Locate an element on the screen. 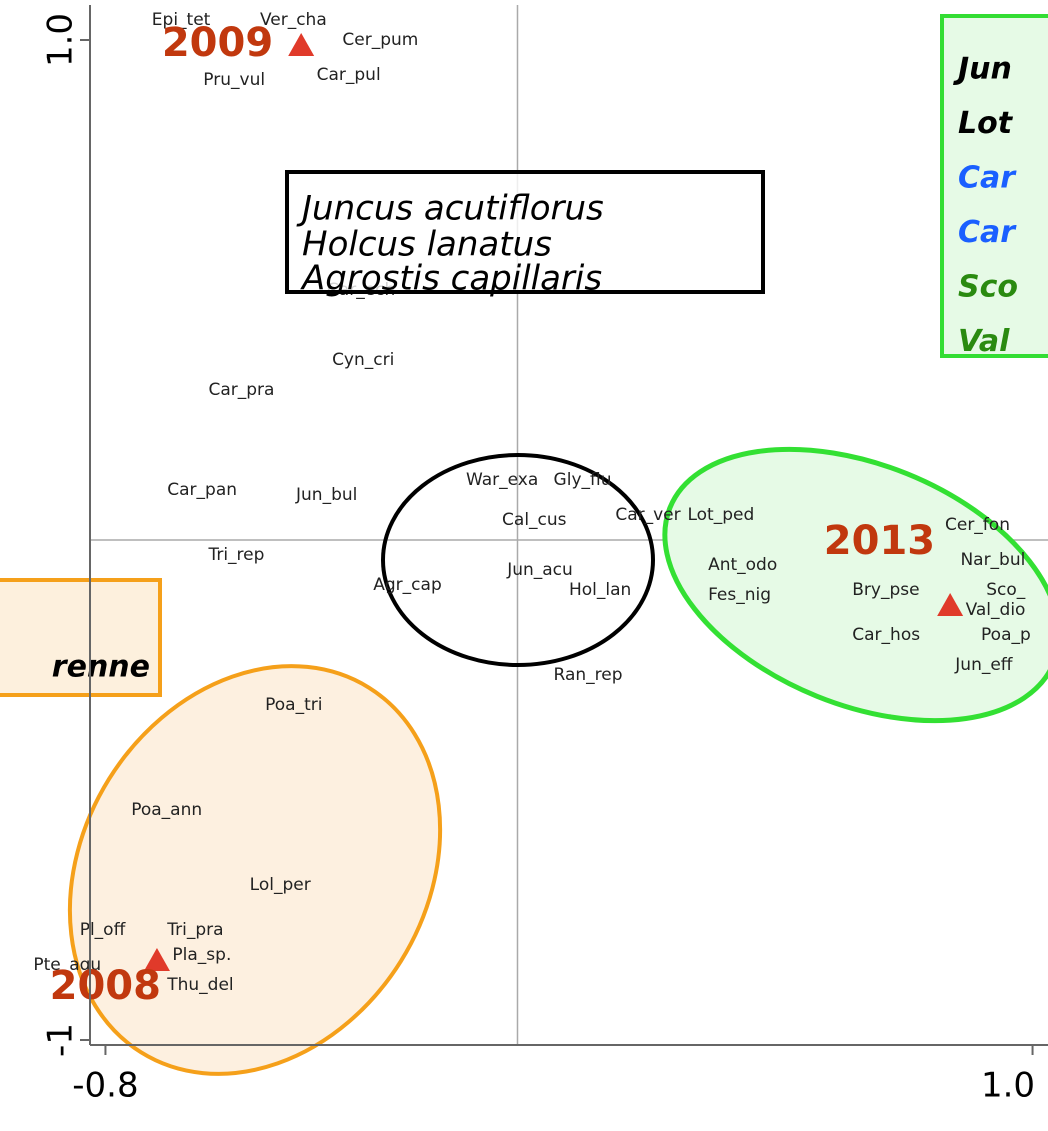  species-label: Fes_nig is located at coordinates (739, 595).